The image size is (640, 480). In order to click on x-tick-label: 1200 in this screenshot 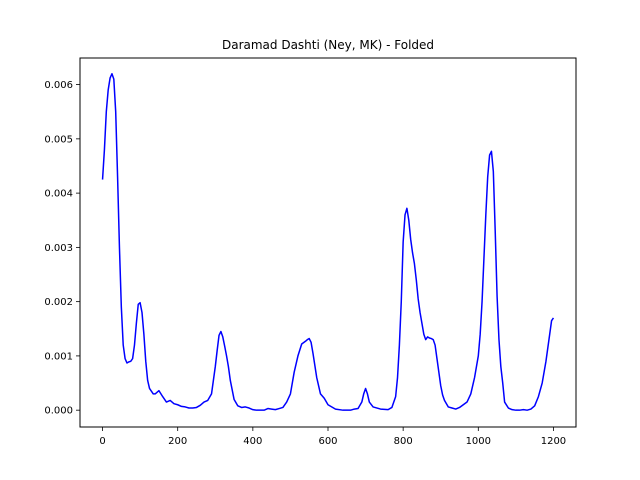, I will do `click(553, 441)`.